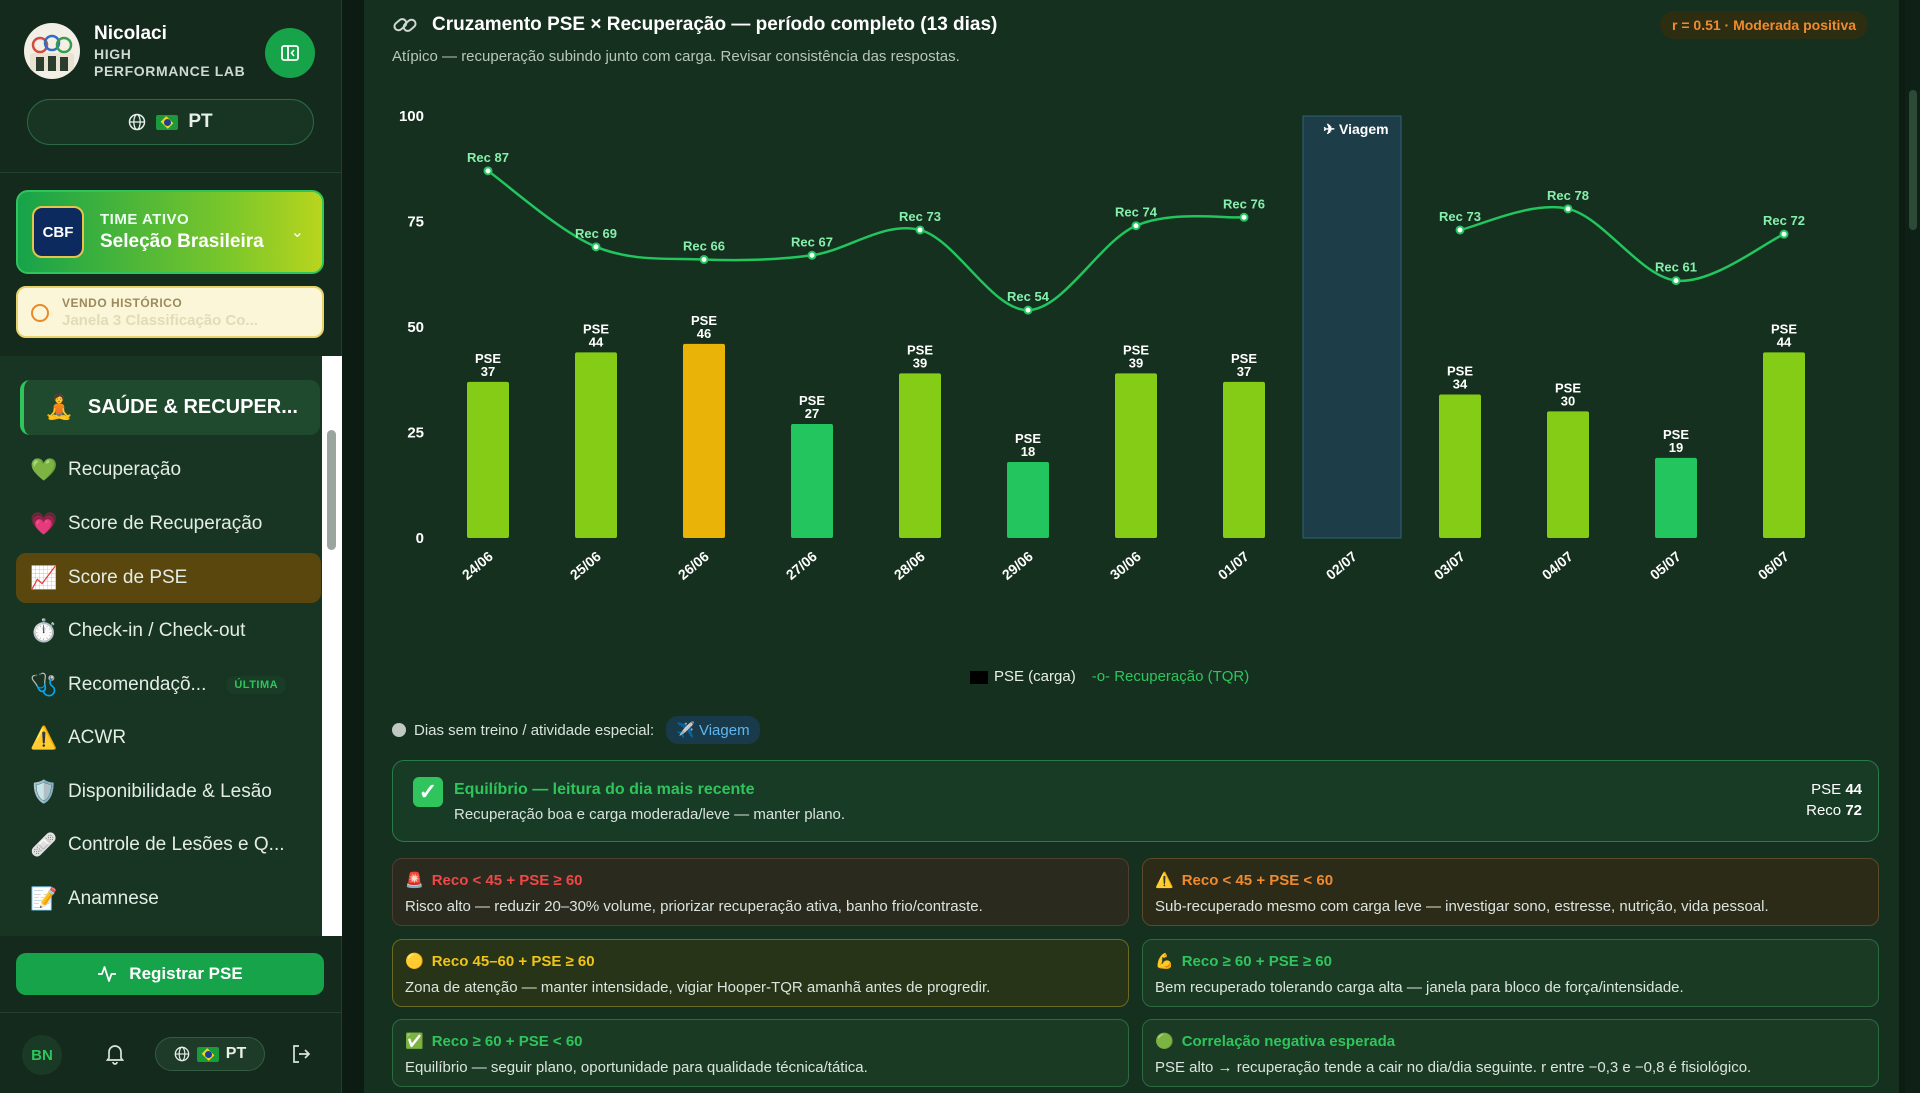 The height and width of the screenshot is (1093, 1920). Describe the element at coordinates (585, 565) in the screenshot. I see `x-tick-label: 25/06` at that location.